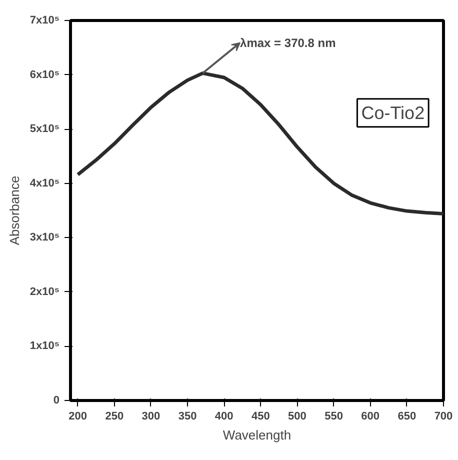 The width and height of the screenshot is (458, 460). I want to click on x-tick-label: 600, so click(370, 416).